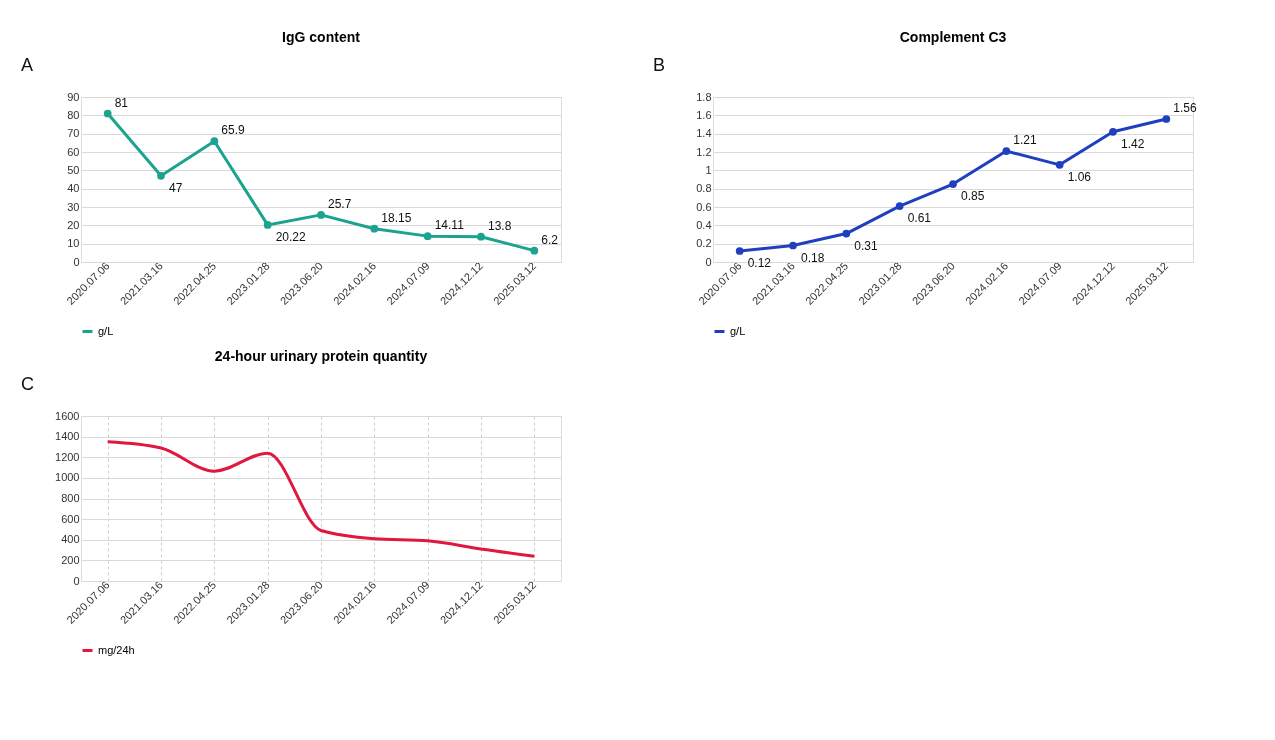 The width and height of the screenshot is (1275, 740). What do you see at coordinates (1133, 143) in the screenshot?
I see `data-label: 1.42` at bounding box center [1133, 143].